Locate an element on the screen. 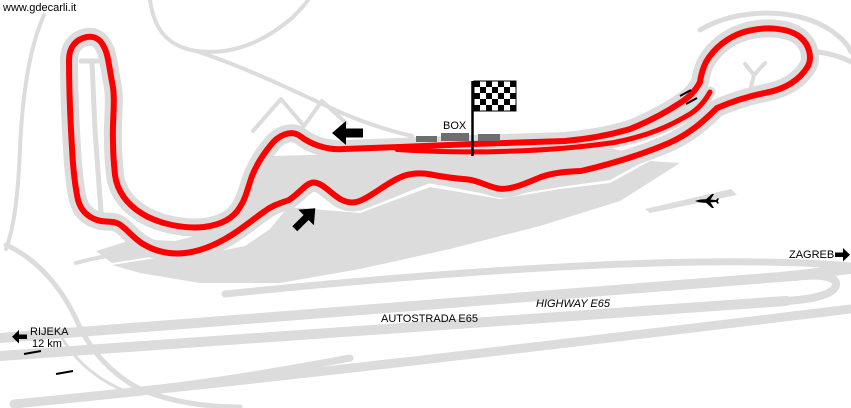  crossing-tick-marks is located at coordinates (48, 362).